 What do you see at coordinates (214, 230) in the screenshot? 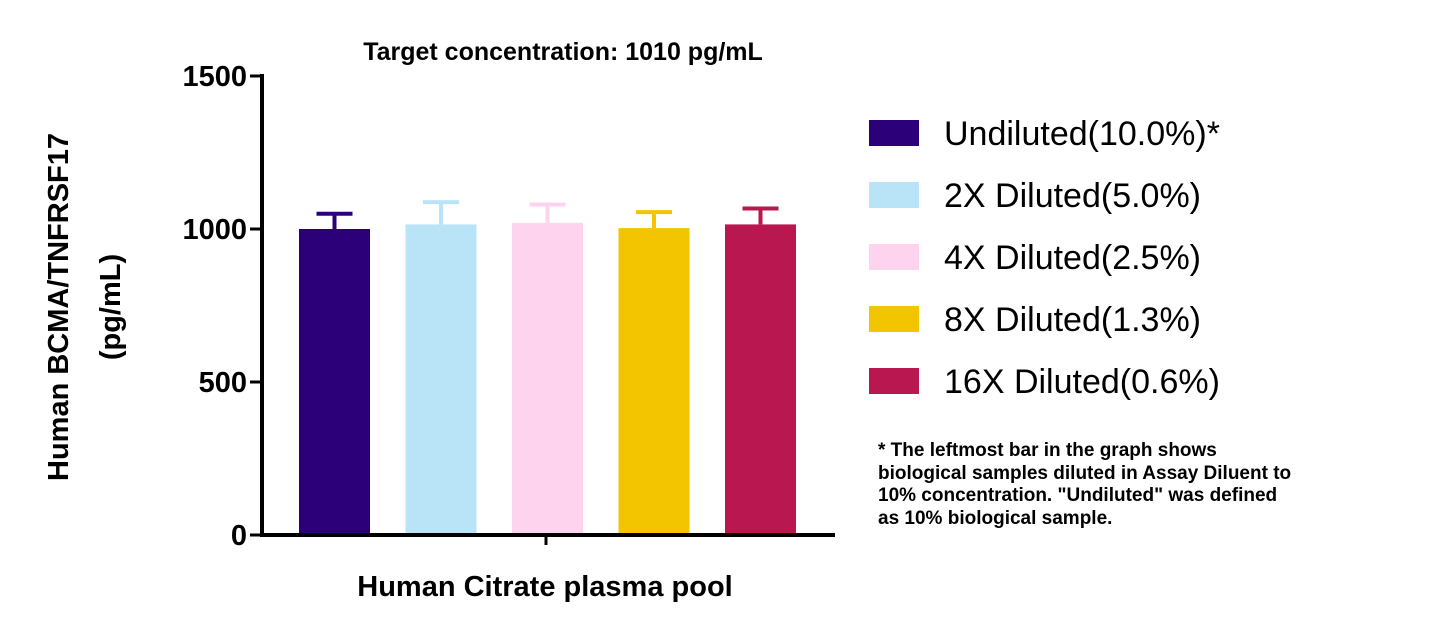
I see `y-tick-label: 1000` at bounding box center [214, 230].